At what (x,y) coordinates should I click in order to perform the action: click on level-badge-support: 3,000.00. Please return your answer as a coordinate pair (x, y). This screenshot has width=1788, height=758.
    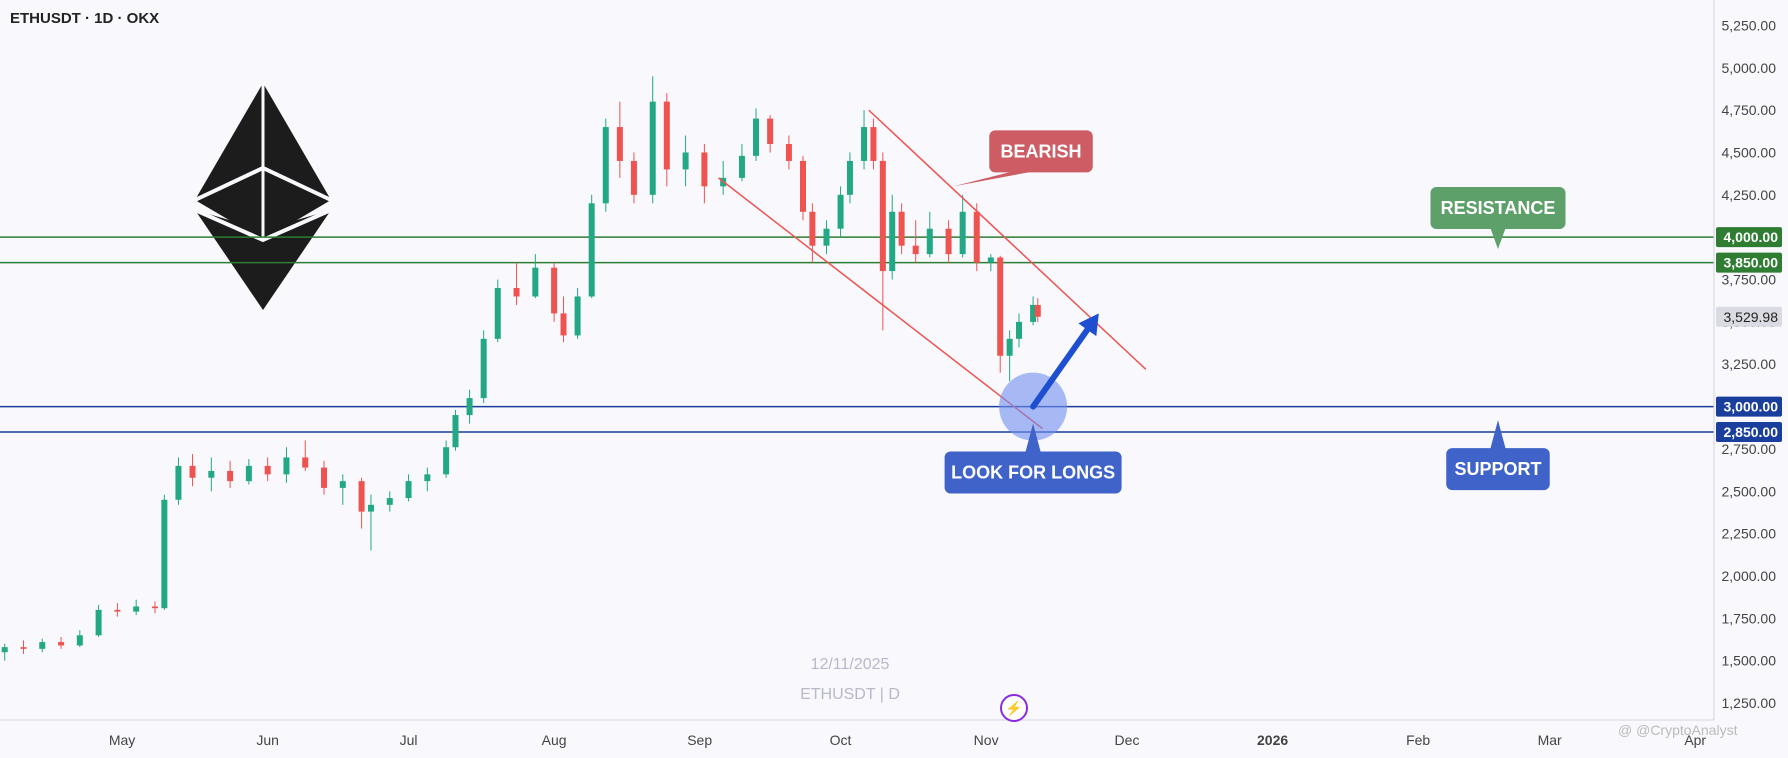
    Looking at the image, I should click on (1749, 406).